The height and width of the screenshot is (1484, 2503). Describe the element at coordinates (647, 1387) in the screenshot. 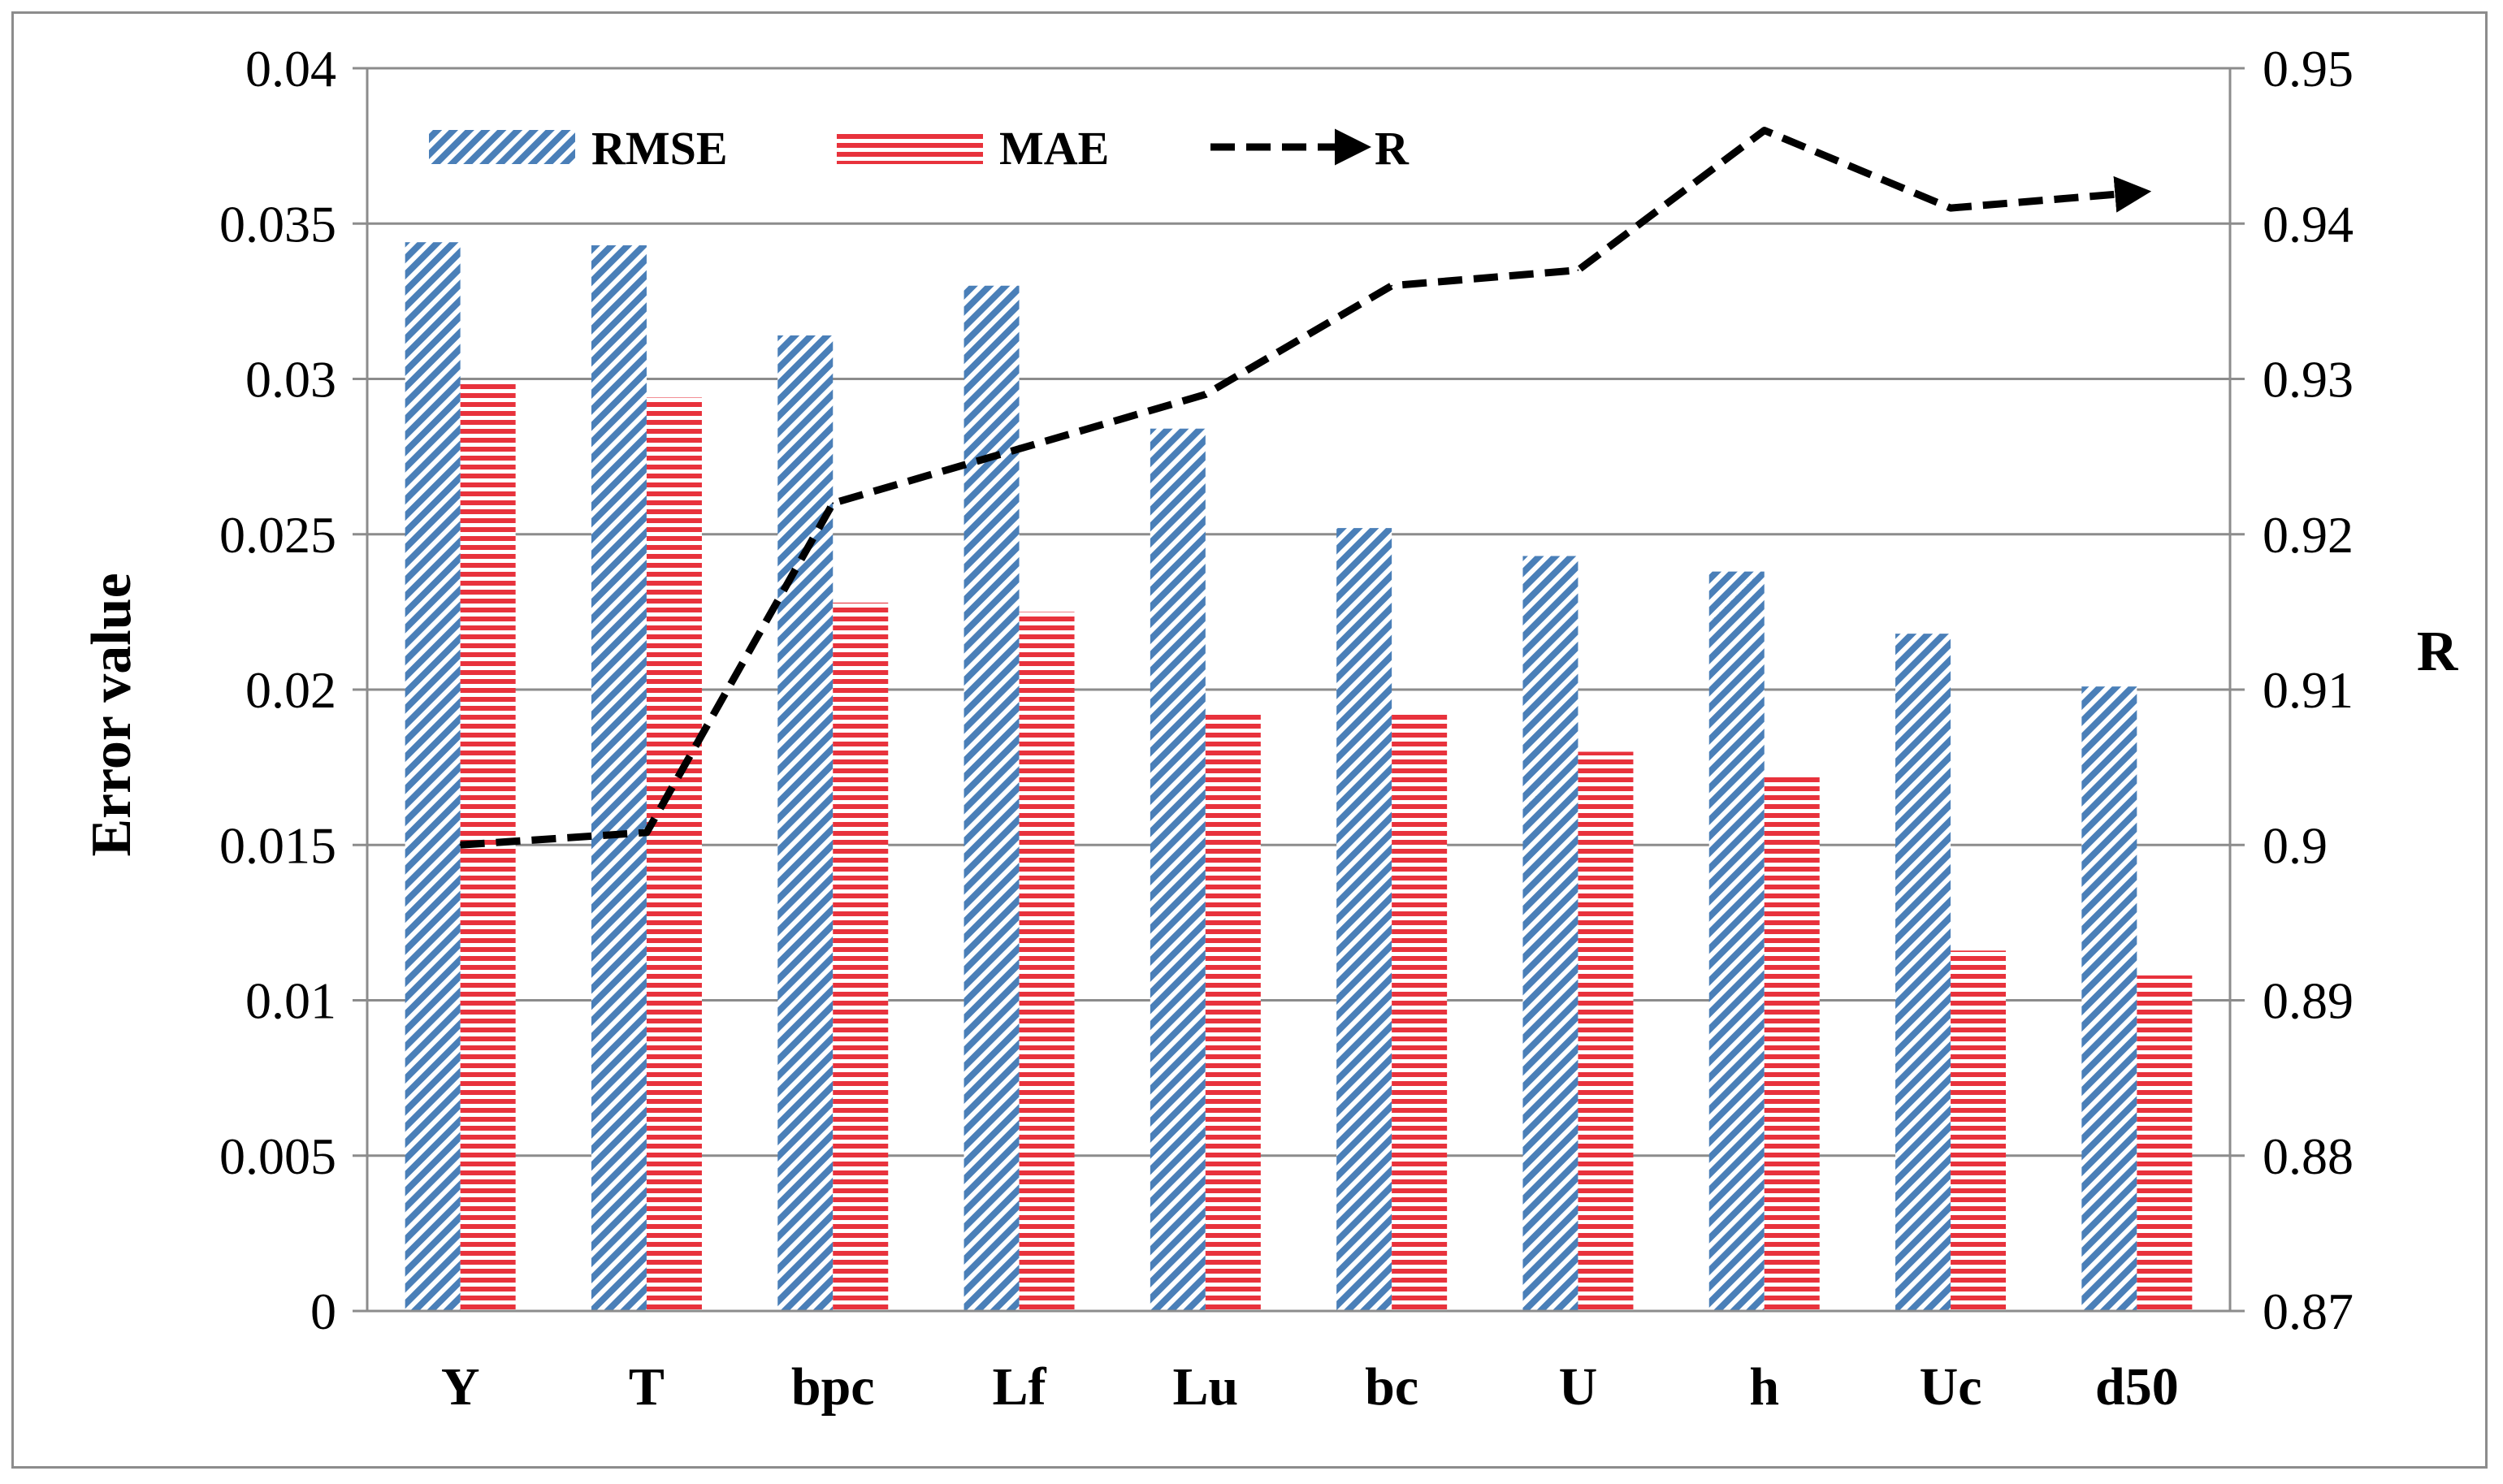

I see `x-tick-label: T` at that location.